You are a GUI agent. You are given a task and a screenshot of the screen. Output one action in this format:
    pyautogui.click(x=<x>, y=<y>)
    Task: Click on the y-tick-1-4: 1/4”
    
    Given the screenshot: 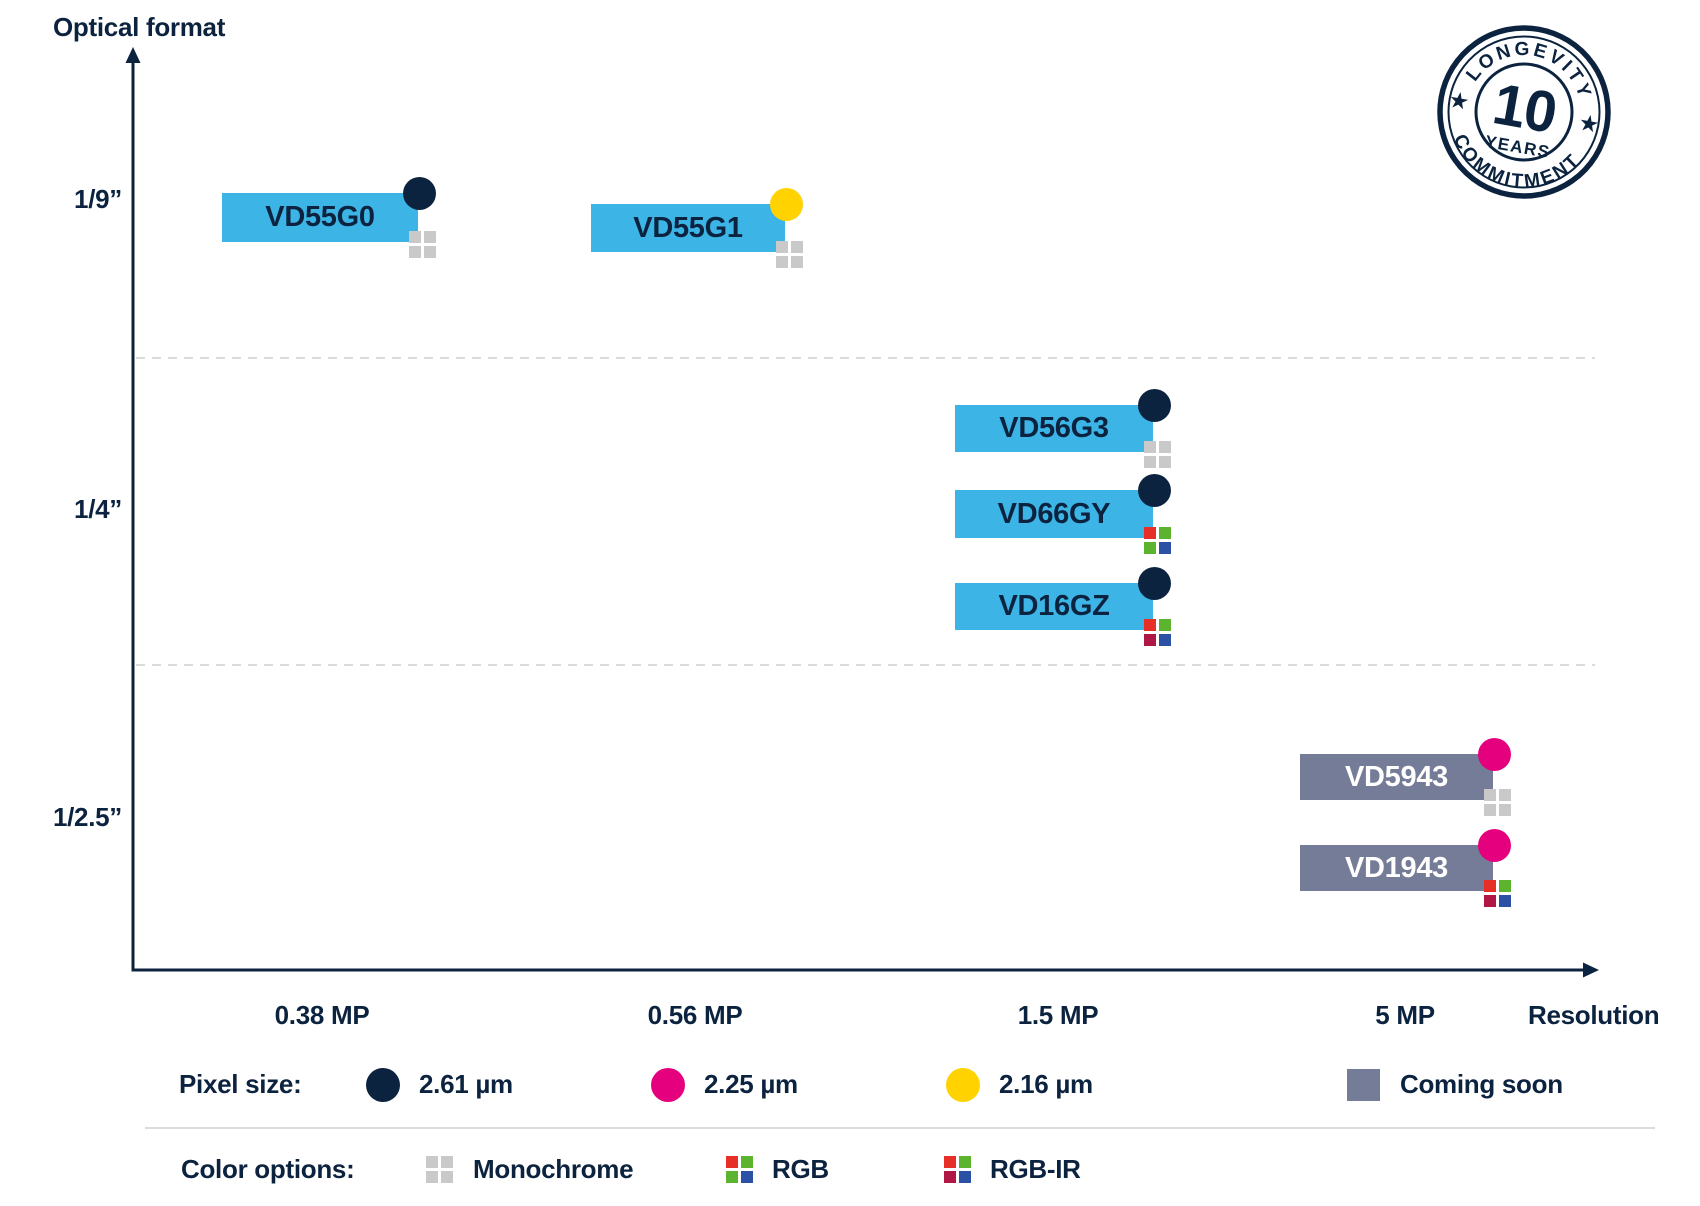 What is the action you would take?
    pyautogui.click(x=98, y=509)
    